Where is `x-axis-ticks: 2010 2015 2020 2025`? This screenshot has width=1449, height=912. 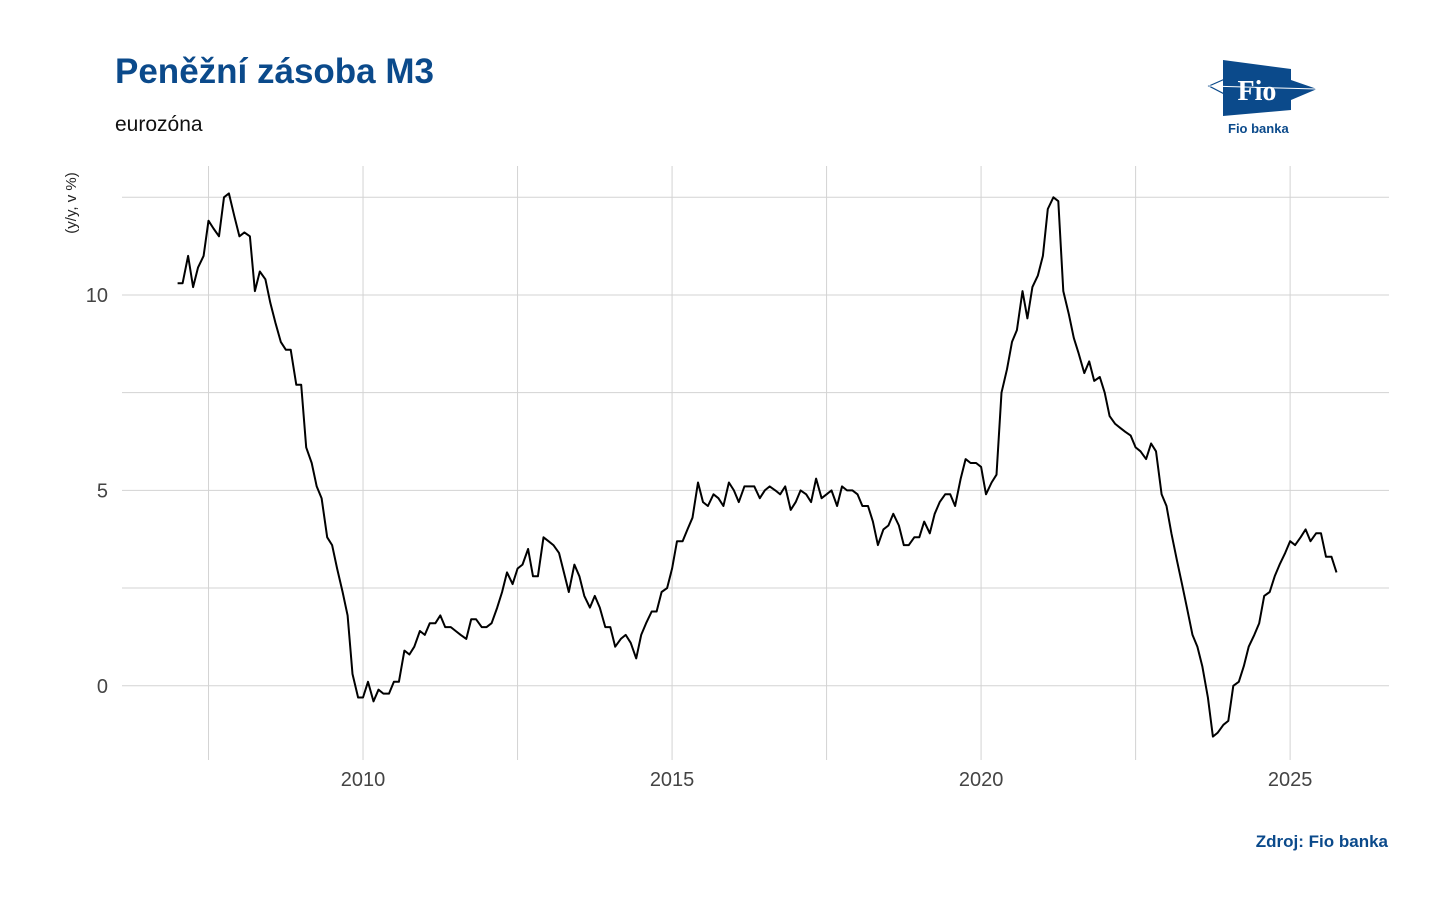
x-axis-ticks: 2010 2015 2020 2025 is located at coordinates (827, 780).